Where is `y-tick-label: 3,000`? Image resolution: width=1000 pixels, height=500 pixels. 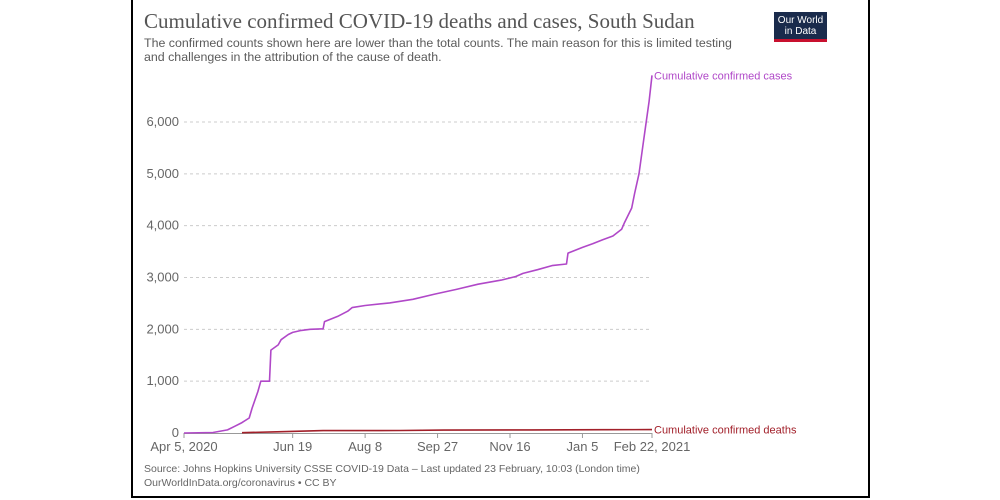 y-tick-label: 3,000 is located at coordinates (162, 277).